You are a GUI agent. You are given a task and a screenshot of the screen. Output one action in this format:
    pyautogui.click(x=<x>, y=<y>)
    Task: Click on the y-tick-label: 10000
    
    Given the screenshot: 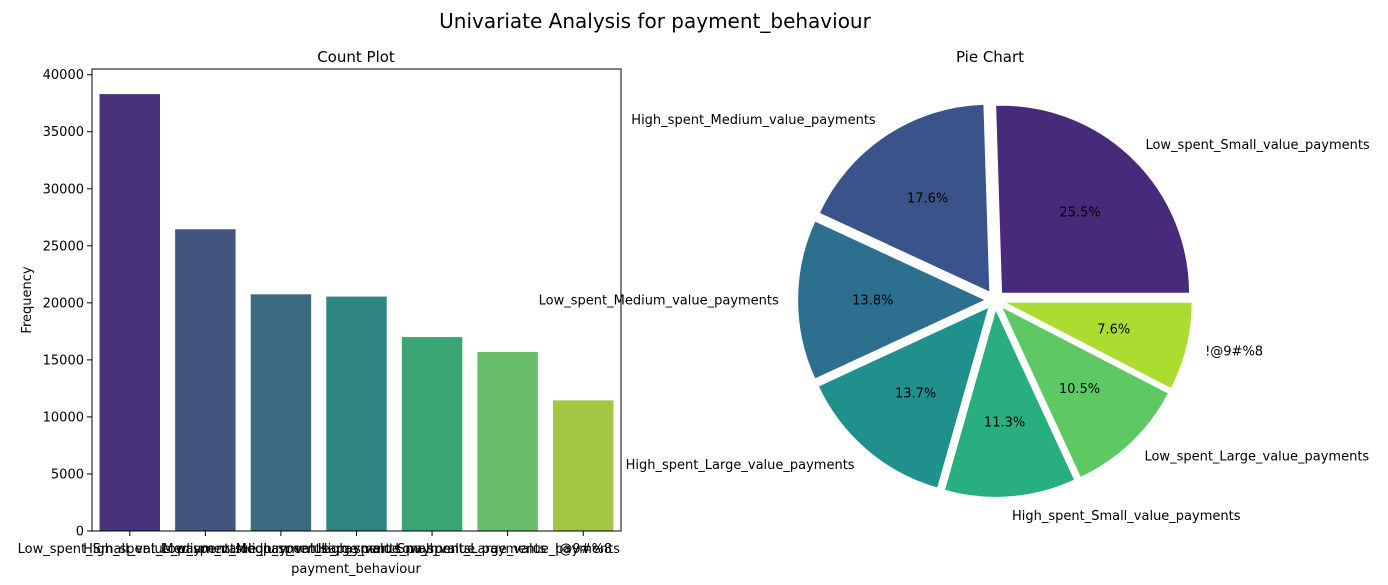 What is the action you would take?
    pyautogui.click(x=63, y=417)
    